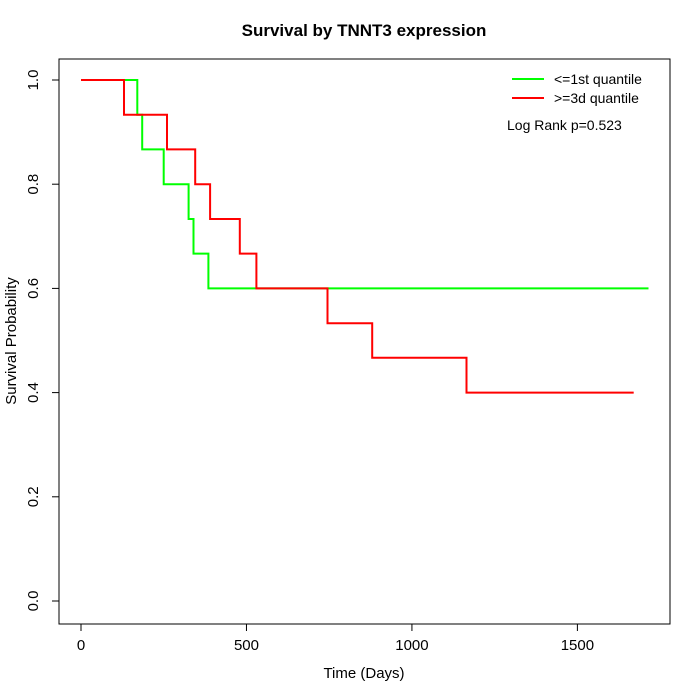  What do you see at coordinates (335, 639) in the screenshot?
I see `x-axis: 0 500 1000 1500` at bounding box center [335, 639].